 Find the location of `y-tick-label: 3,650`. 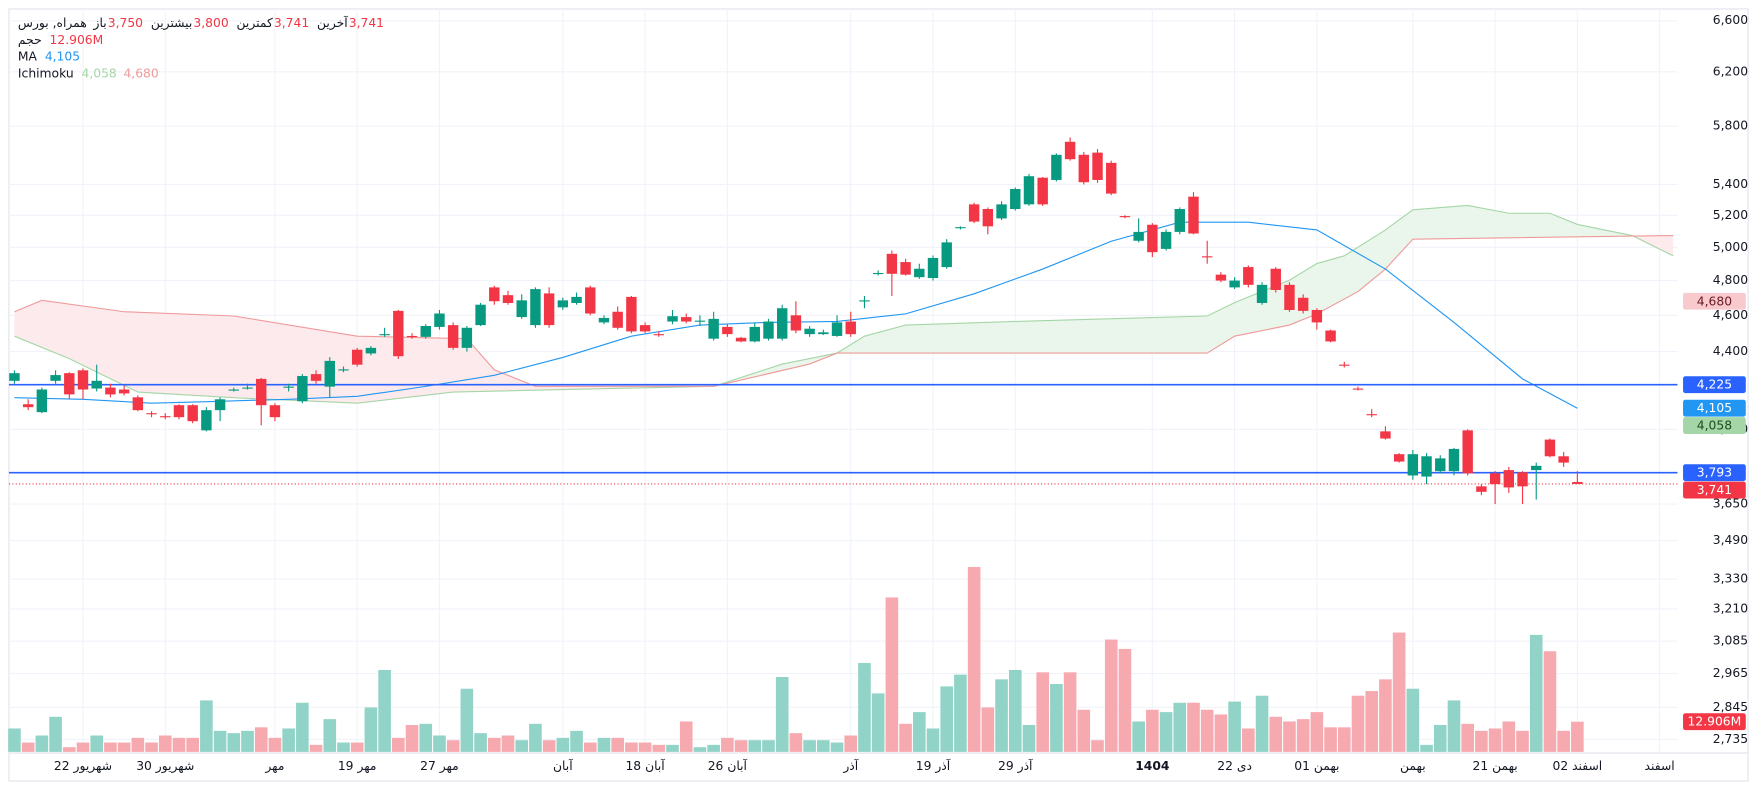

y-tick-label: 3,650 is located at coordinates (1730, 504).